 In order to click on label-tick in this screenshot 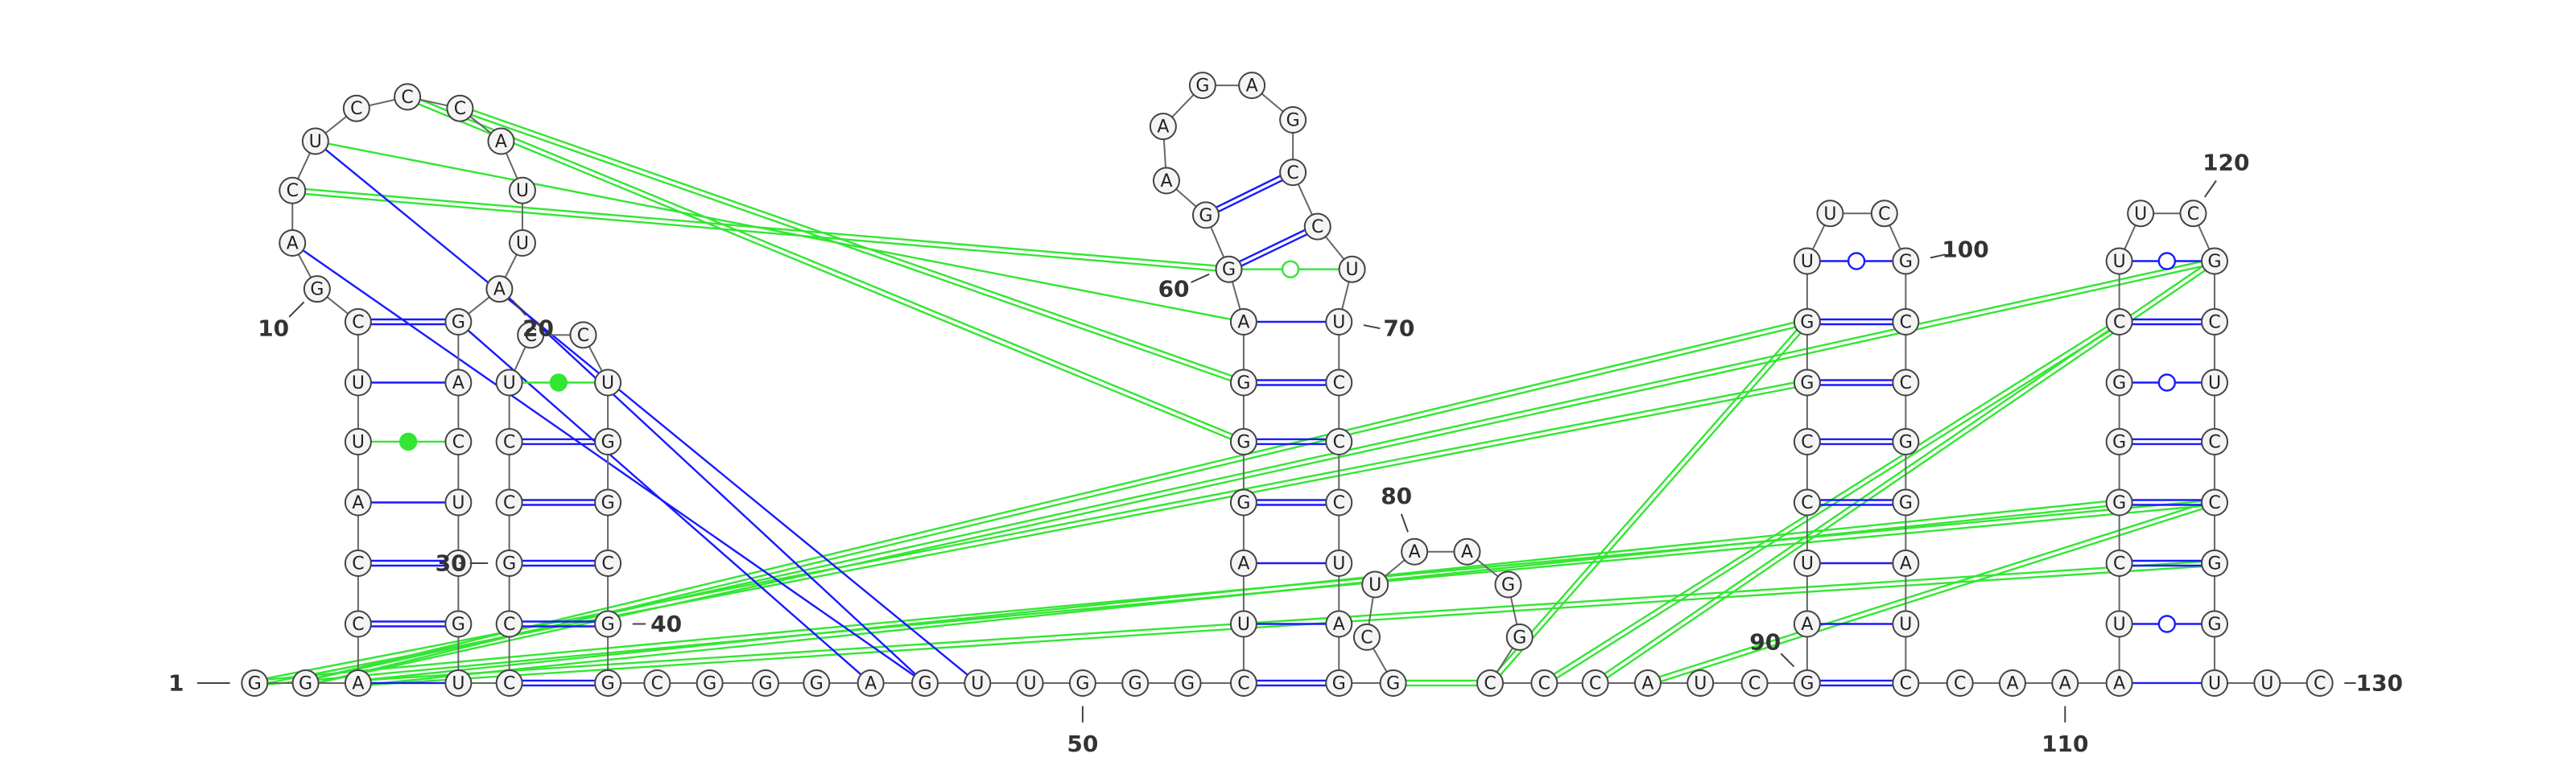, I will do `click(1938, 256)`.